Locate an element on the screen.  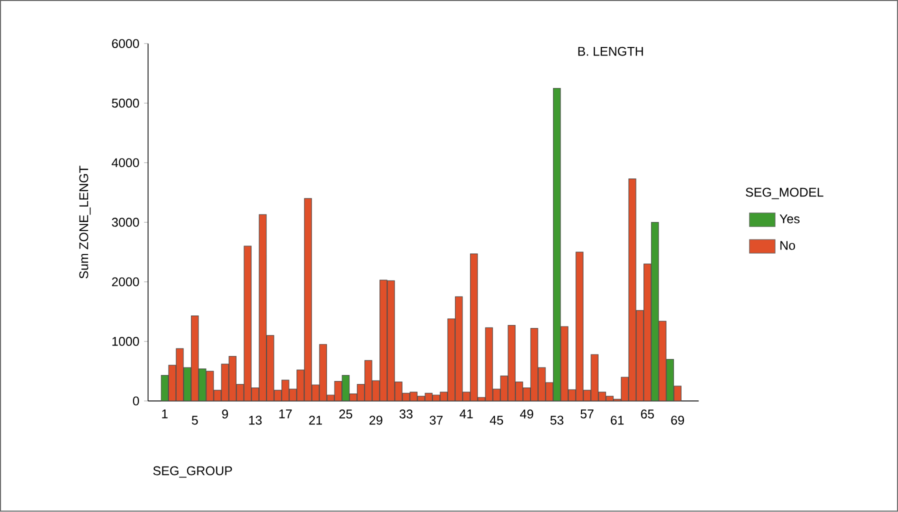
x-tick-label: 61 is located at coordinates (617, 420).